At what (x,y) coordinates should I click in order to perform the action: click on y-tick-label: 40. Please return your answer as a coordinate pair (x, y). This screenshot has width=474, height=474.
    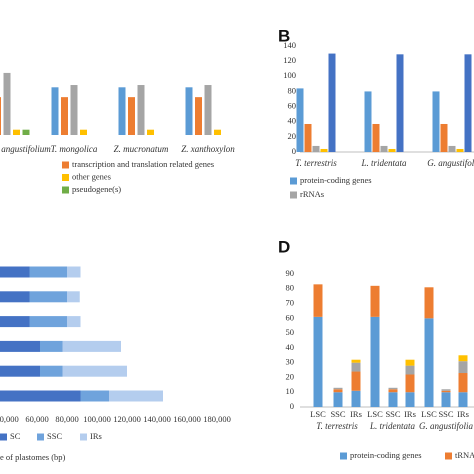
    Looking at the image, I should click on (292, 121).